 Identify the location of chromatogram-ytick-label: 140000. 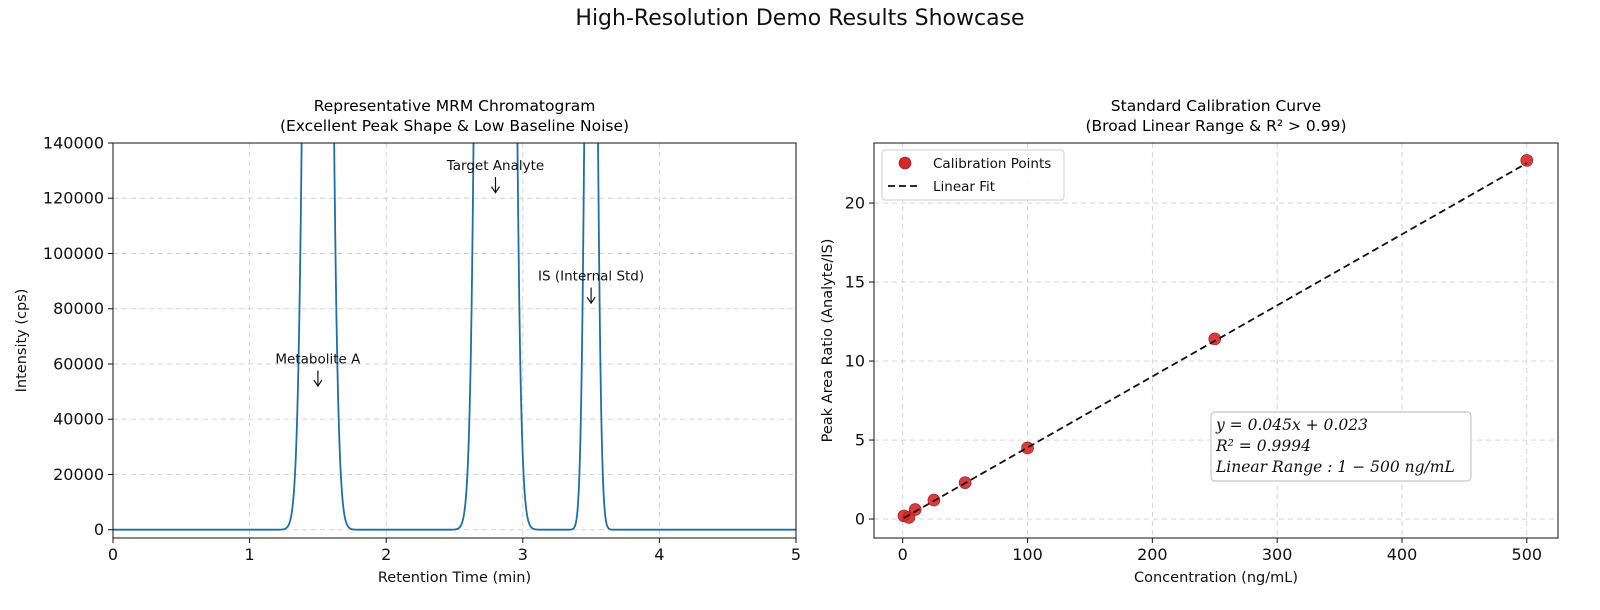
(73, 143).